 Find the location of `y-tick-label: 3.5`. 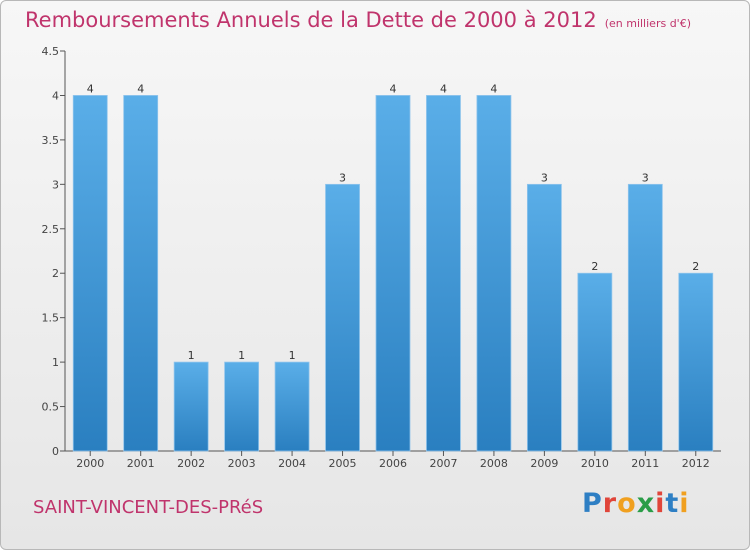

y-tick-label: 3.5 is located at coordinates (51, 140).